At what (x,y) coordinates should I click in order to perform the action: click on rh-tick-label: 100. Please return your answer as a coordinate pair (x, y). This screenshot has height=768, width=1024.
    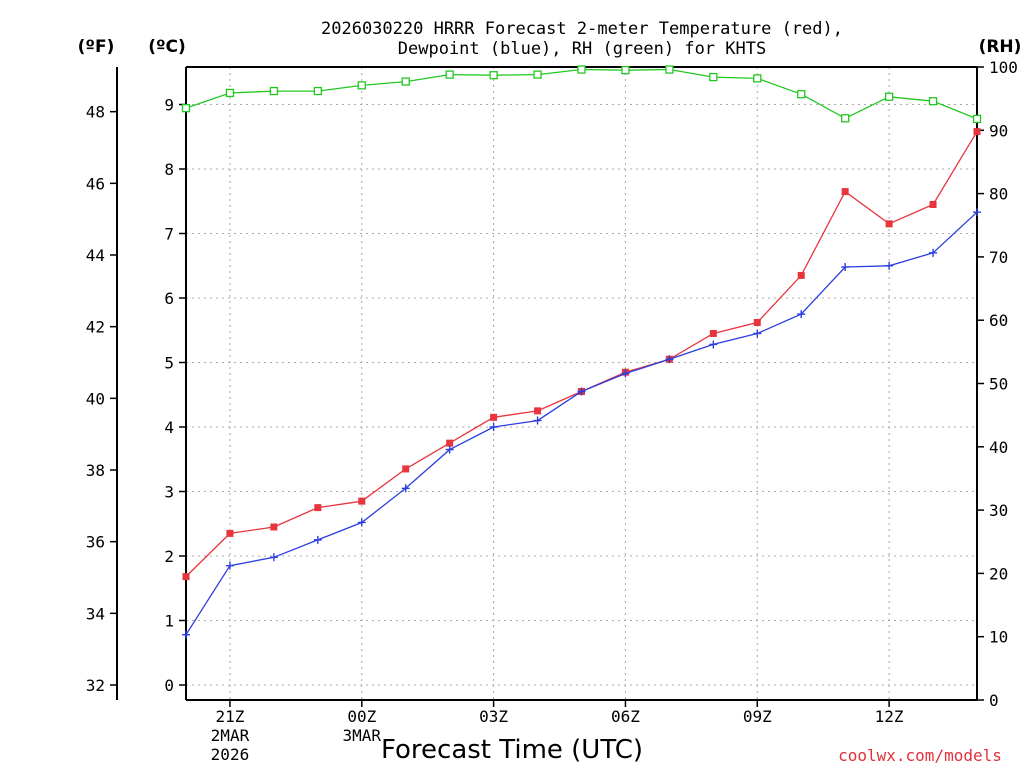
    Looking at the image, I should click on (1003, 67).